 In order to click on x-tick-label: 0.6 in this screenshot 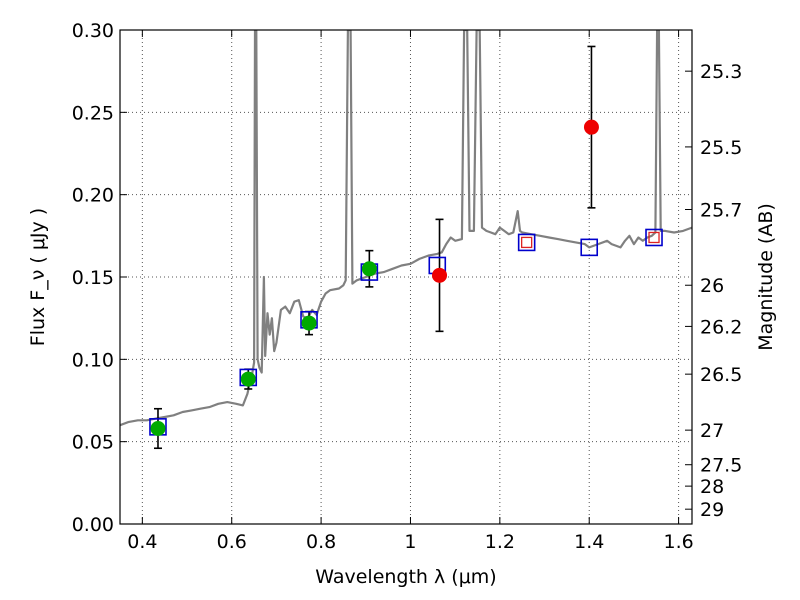, I will do `click(232, 542)`.